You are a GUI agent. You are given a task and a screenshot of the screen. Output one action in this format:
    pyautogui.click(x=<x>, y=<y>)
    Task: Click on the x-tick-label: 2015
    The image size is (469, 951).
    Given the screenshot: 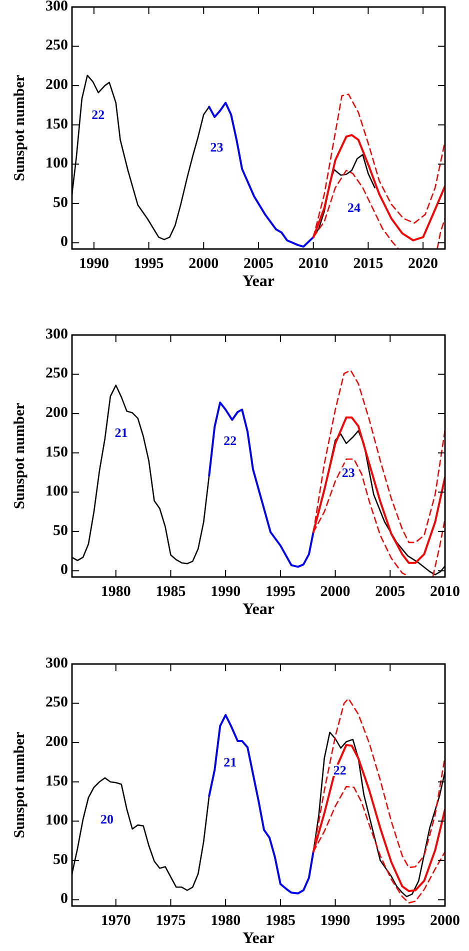 What is the action you would take?
    pyautogui.click(x=368, y=264)
    